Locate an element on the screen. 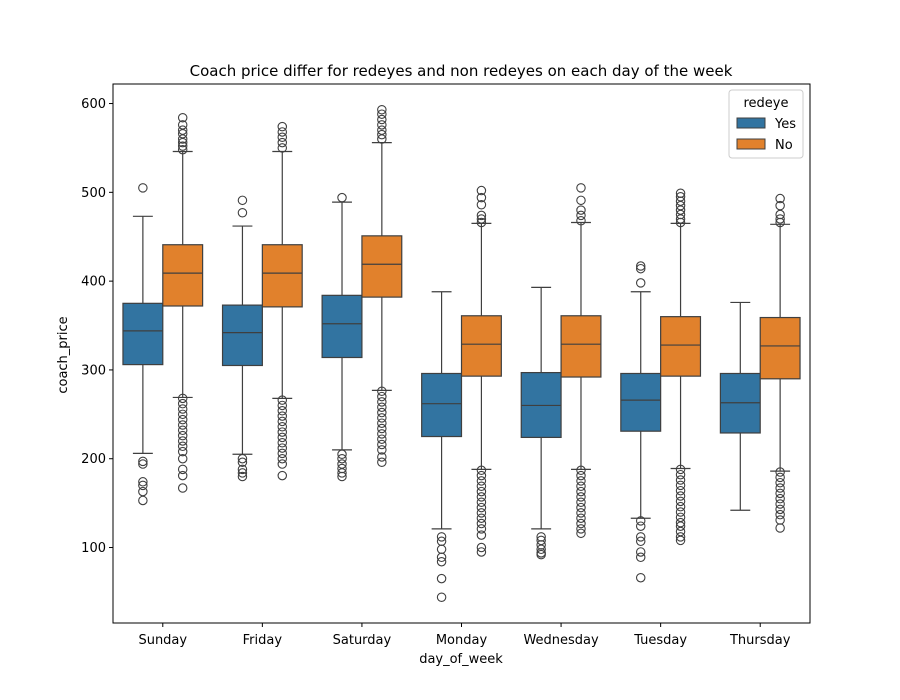 The height and width of the screenshot is (700, 900). box-group-sunday-yes is located at coordinates (143, 344).